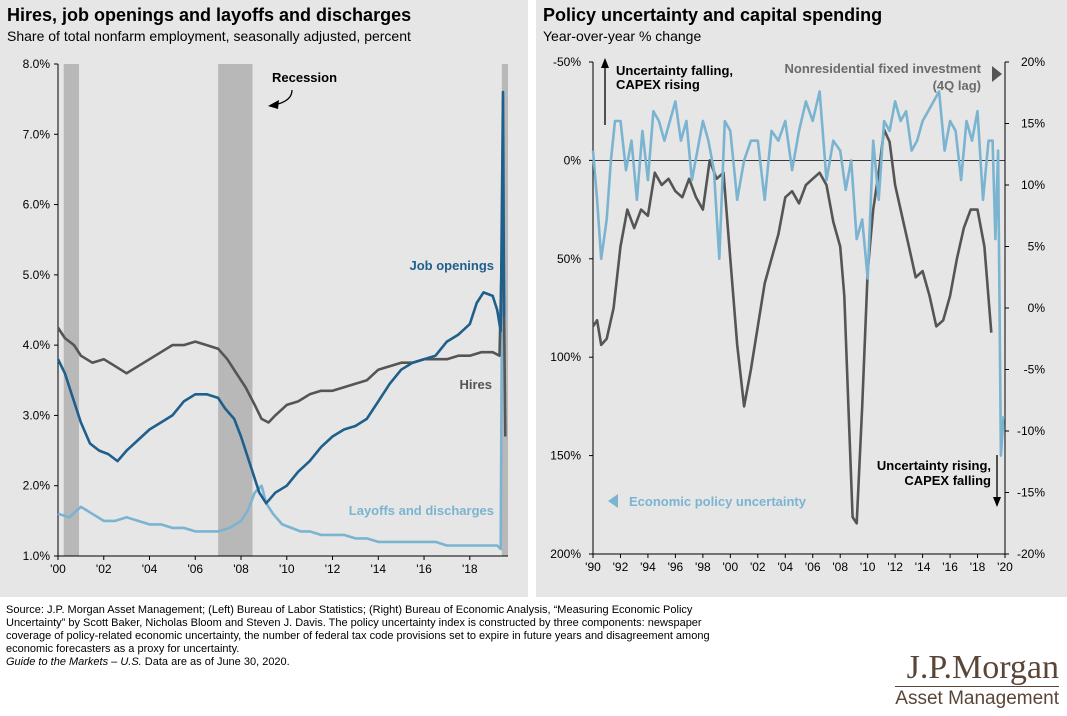 This screenshot has width=1067, height=716. What do you see at coordinates (273, 104) in the screenshot?
I see `recession-arrowhead` at bounding box center [273, 104].